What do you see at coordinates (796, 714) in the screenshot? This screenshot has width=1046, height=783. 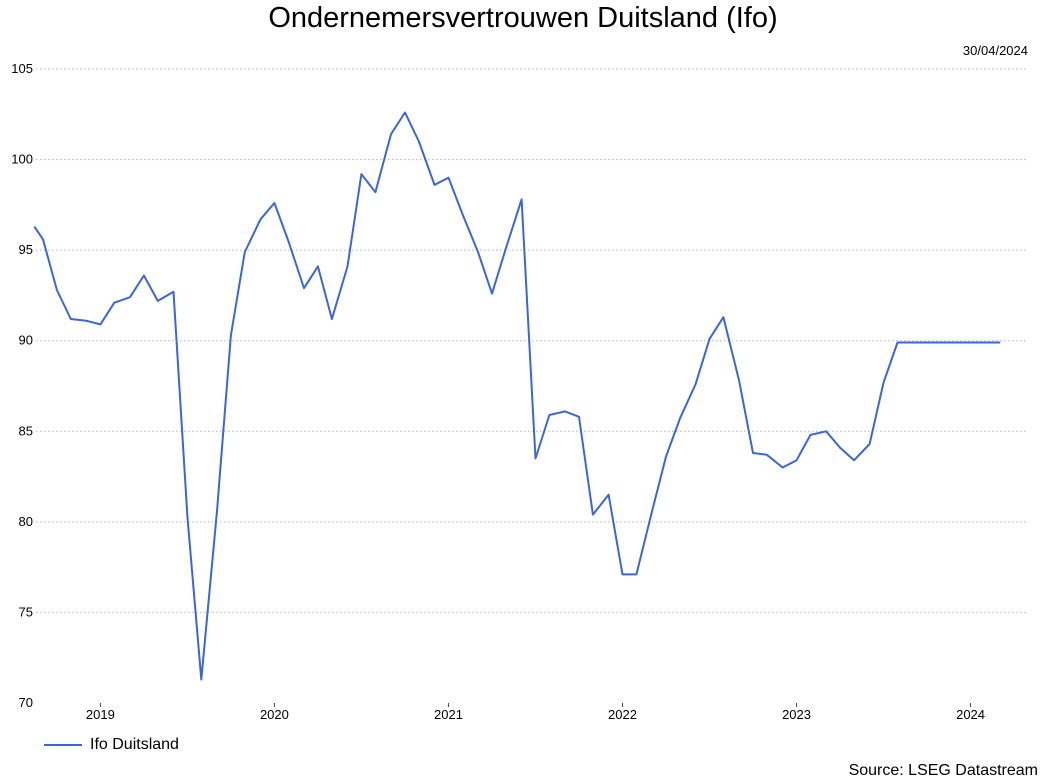 I see `x-tick-label-2023: 2023` at bounding box center [796, 714].